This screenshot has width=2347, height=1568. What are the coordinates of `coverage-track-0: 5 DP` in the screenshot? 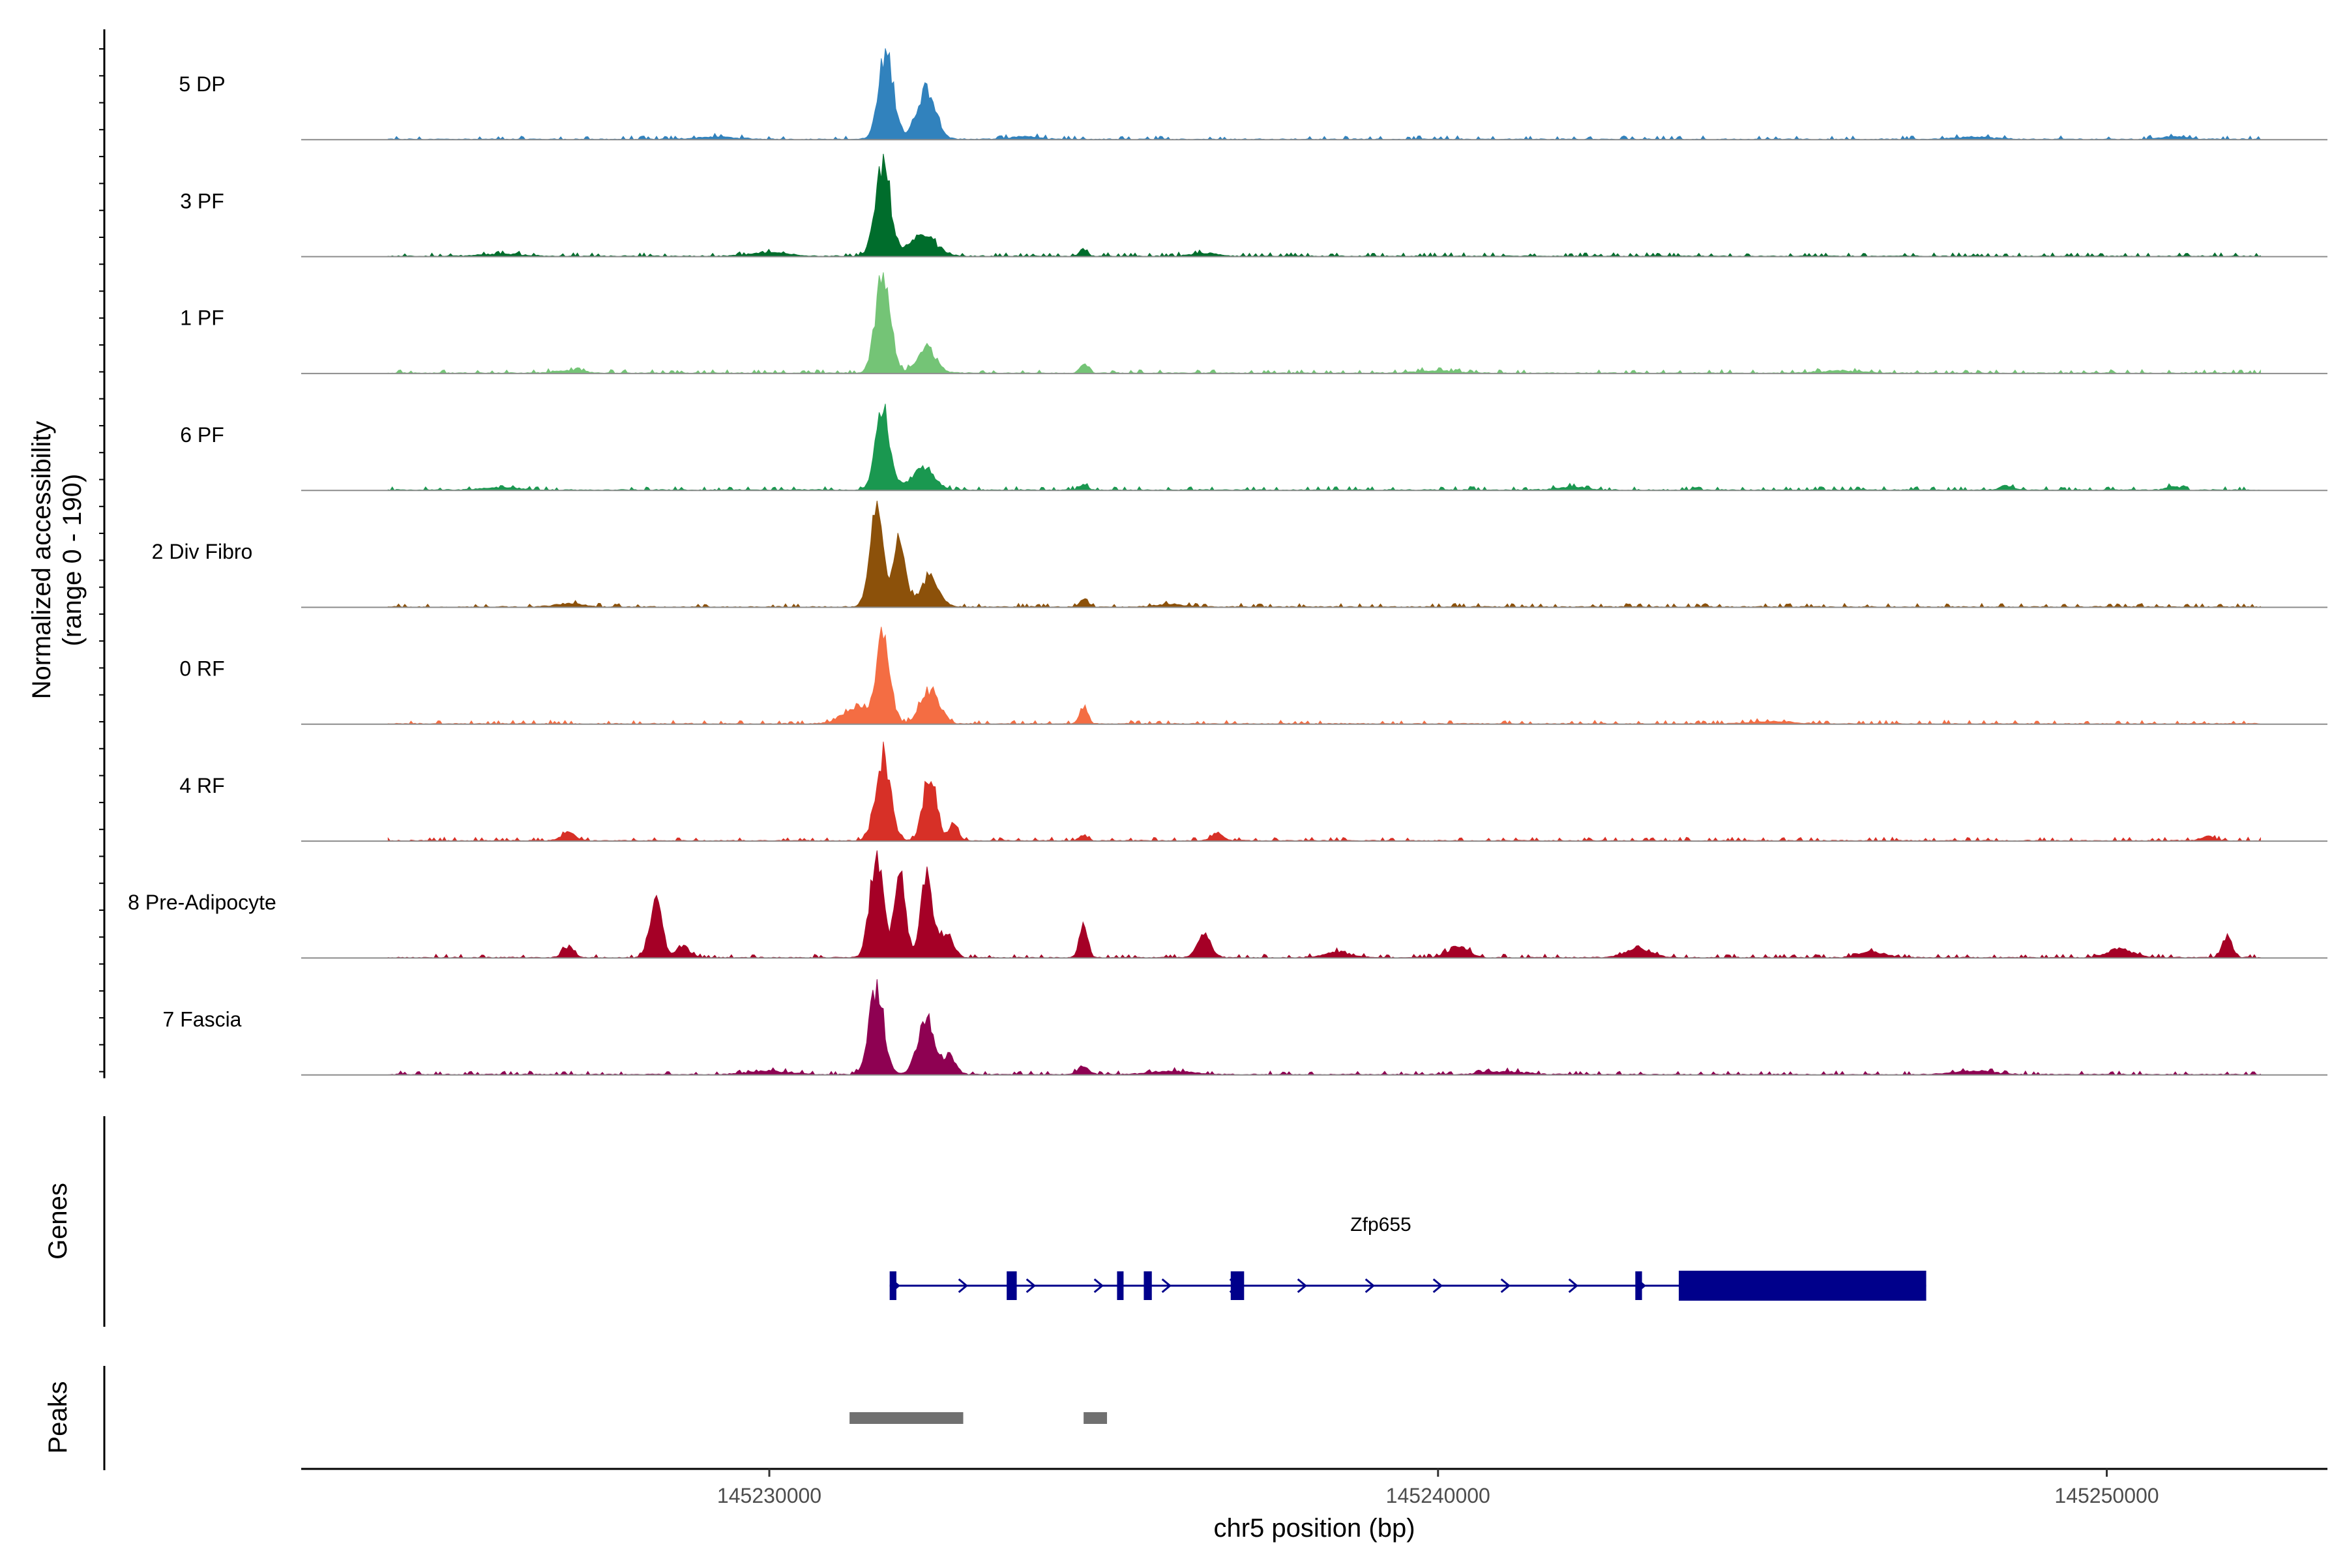 It's located at (1253, 95).